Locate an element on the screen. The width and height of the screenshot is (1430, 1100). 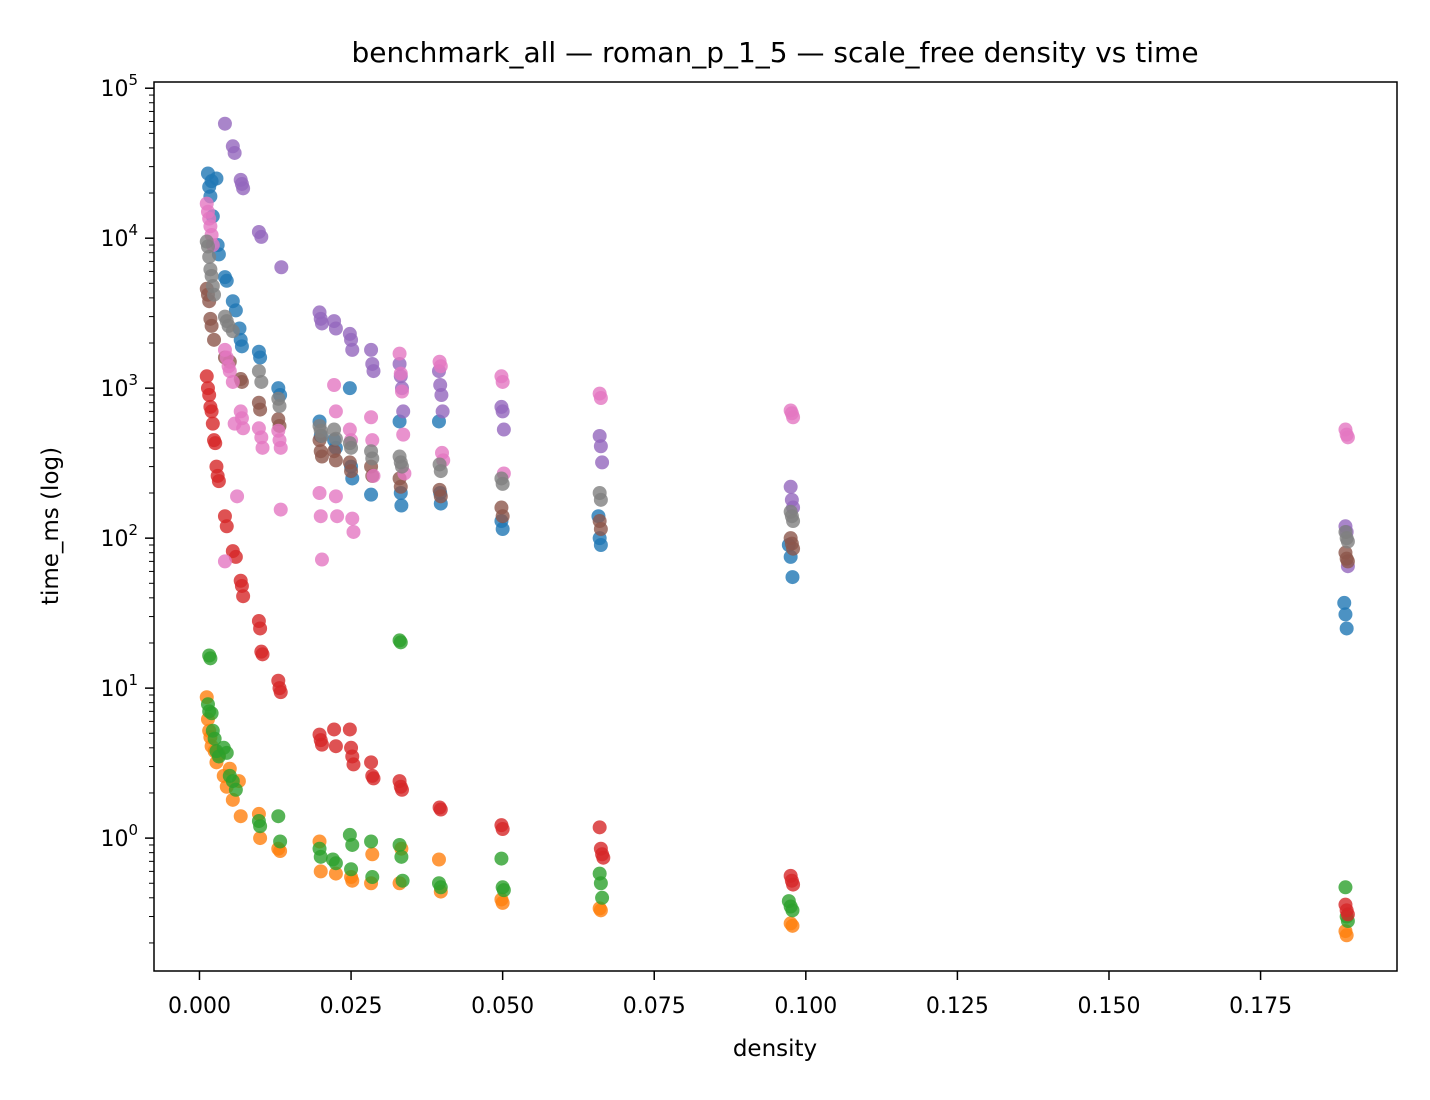
x-axis: 0.000 0.025 0.050 0.075 0.100 0.125 0.150 0.175 is located at coordinates (730, 995).